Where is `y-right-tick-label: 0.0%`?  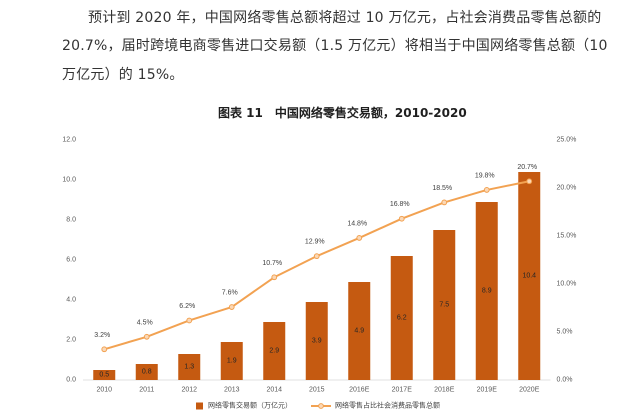 y-right-tick-label: 0.0% is located at coordinates (565, 380).